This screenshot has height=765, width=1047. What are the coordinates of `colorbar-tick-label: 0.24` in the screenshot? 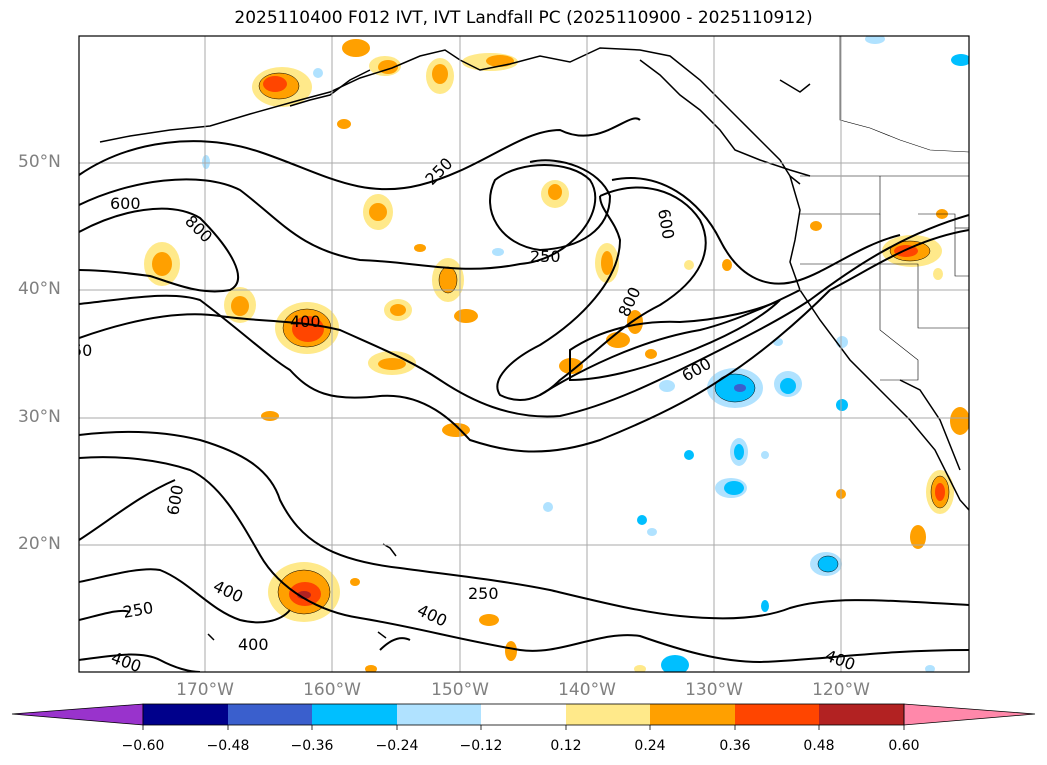 It's located at (650, 746).